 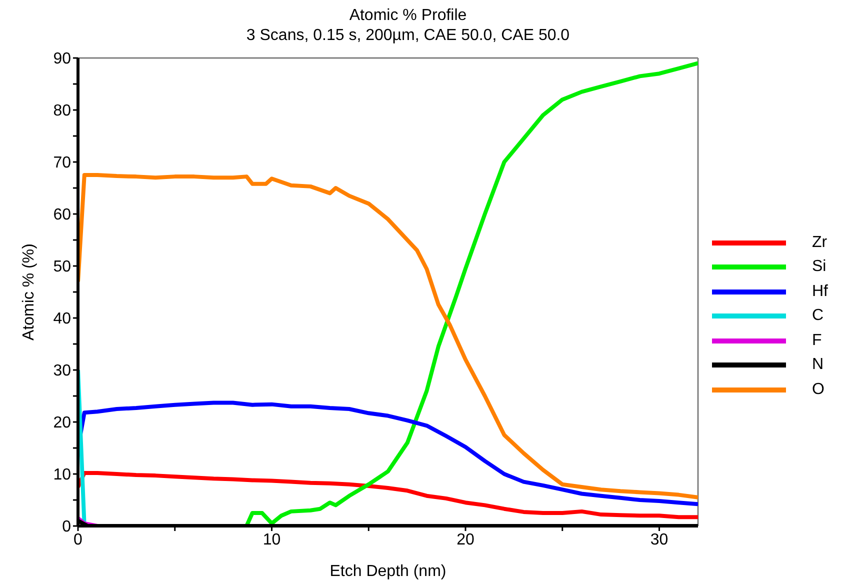 I want to click on y-tick-label: 20, so click(x=62, y=423).